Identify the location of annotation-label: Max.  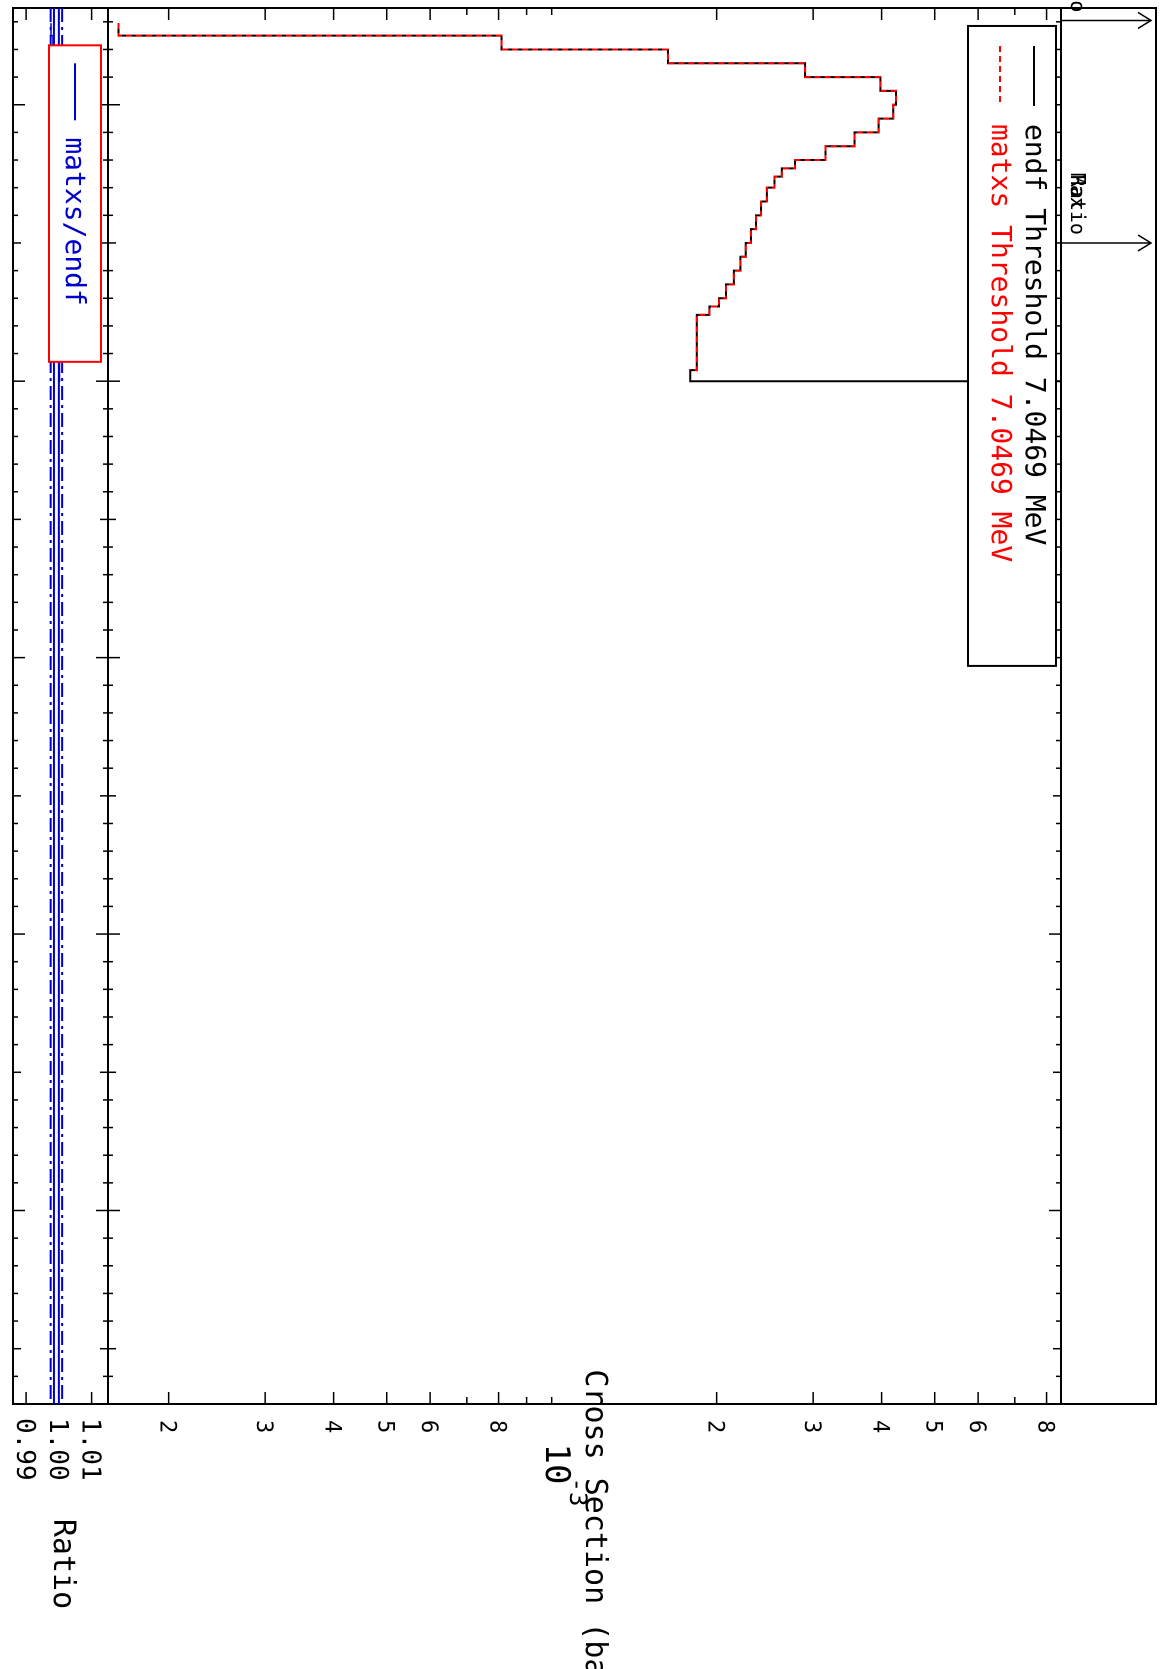
(1078, 191).